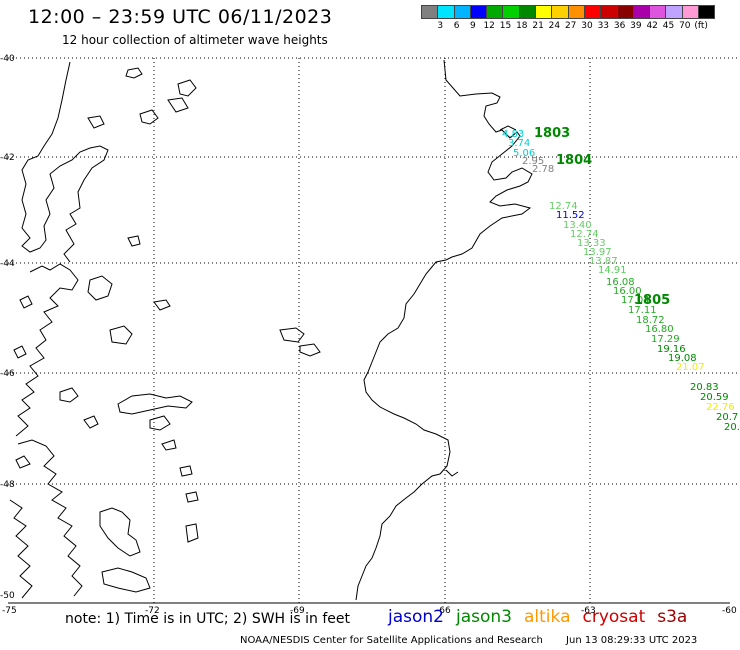 This screenshot has height=650, width=740. I want to click on wave-height-label: 13.40, so click(577, 225).